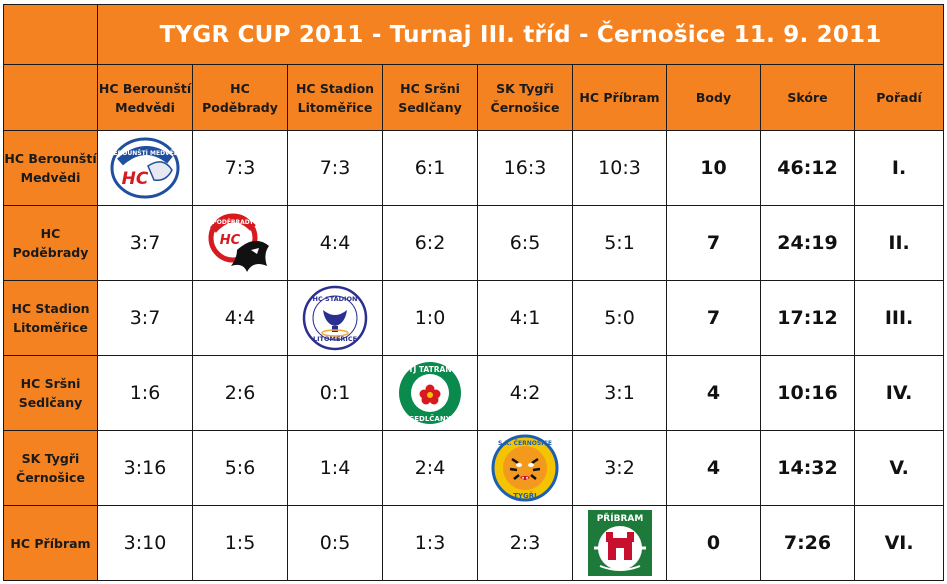  I want to click on stadion-litomerice-logo-icon: HC STADION LITOMĚŘICE, so click(335, 318).